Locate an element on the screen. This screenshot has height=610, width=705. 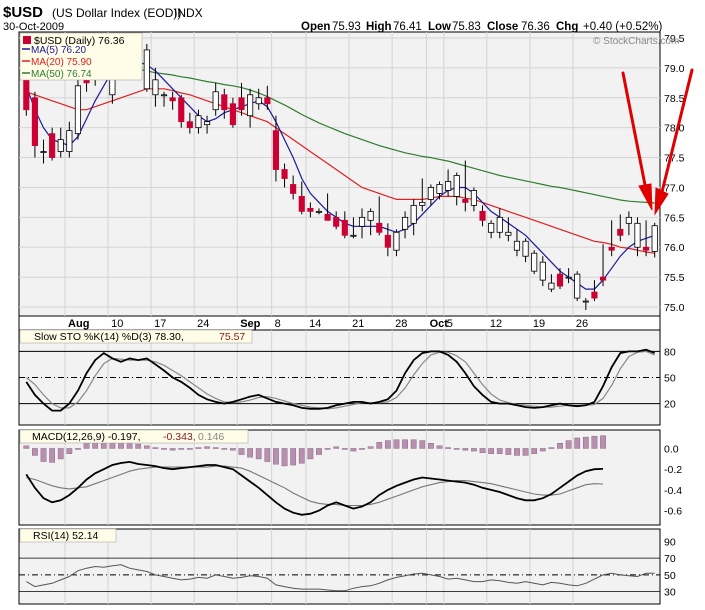
macd-tick-label: -0.6 is located at coordinates (673, 512).